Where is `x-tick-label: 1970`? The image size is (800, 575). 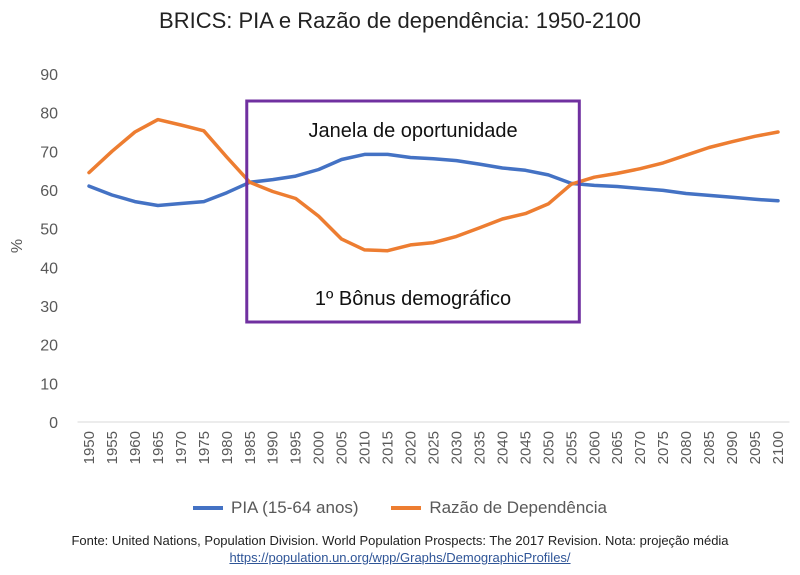 x-tick-label: 1970 is located at coordinates (181, 447).